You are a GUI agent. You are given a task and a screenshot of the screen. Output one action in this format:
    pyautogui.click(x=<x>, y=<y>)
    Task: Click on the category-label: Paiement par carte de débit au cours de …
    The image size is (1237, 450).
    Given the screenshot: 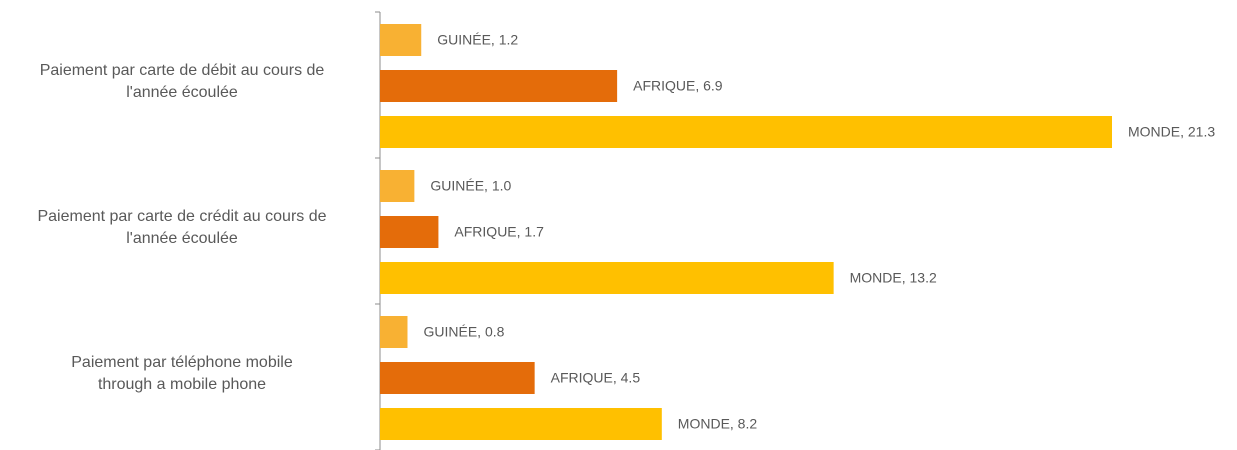 What is the action you would take?
    pyautogui.click(x=182, y=81)
    